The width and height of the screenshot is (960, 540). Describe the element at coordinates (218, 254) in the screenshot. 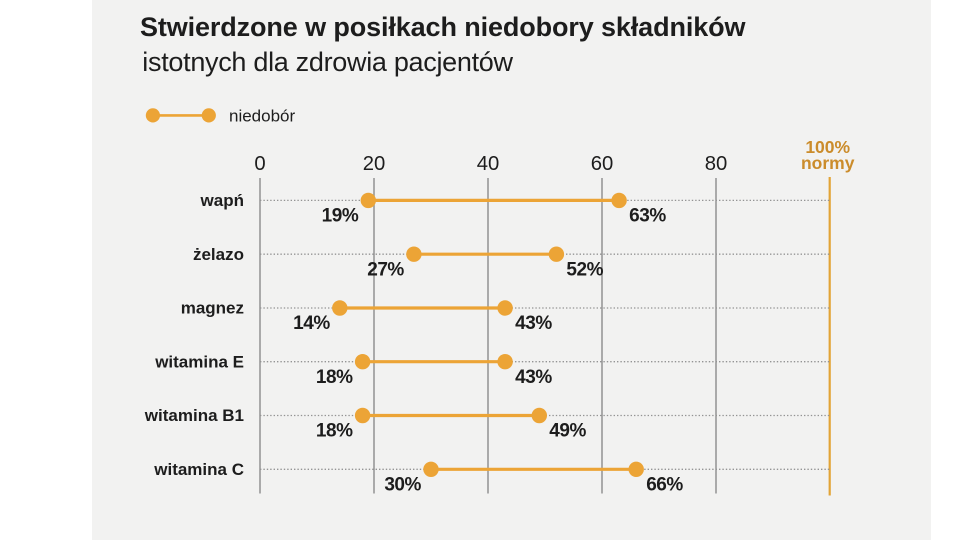

I see `svg-text: żelazo` at that location.